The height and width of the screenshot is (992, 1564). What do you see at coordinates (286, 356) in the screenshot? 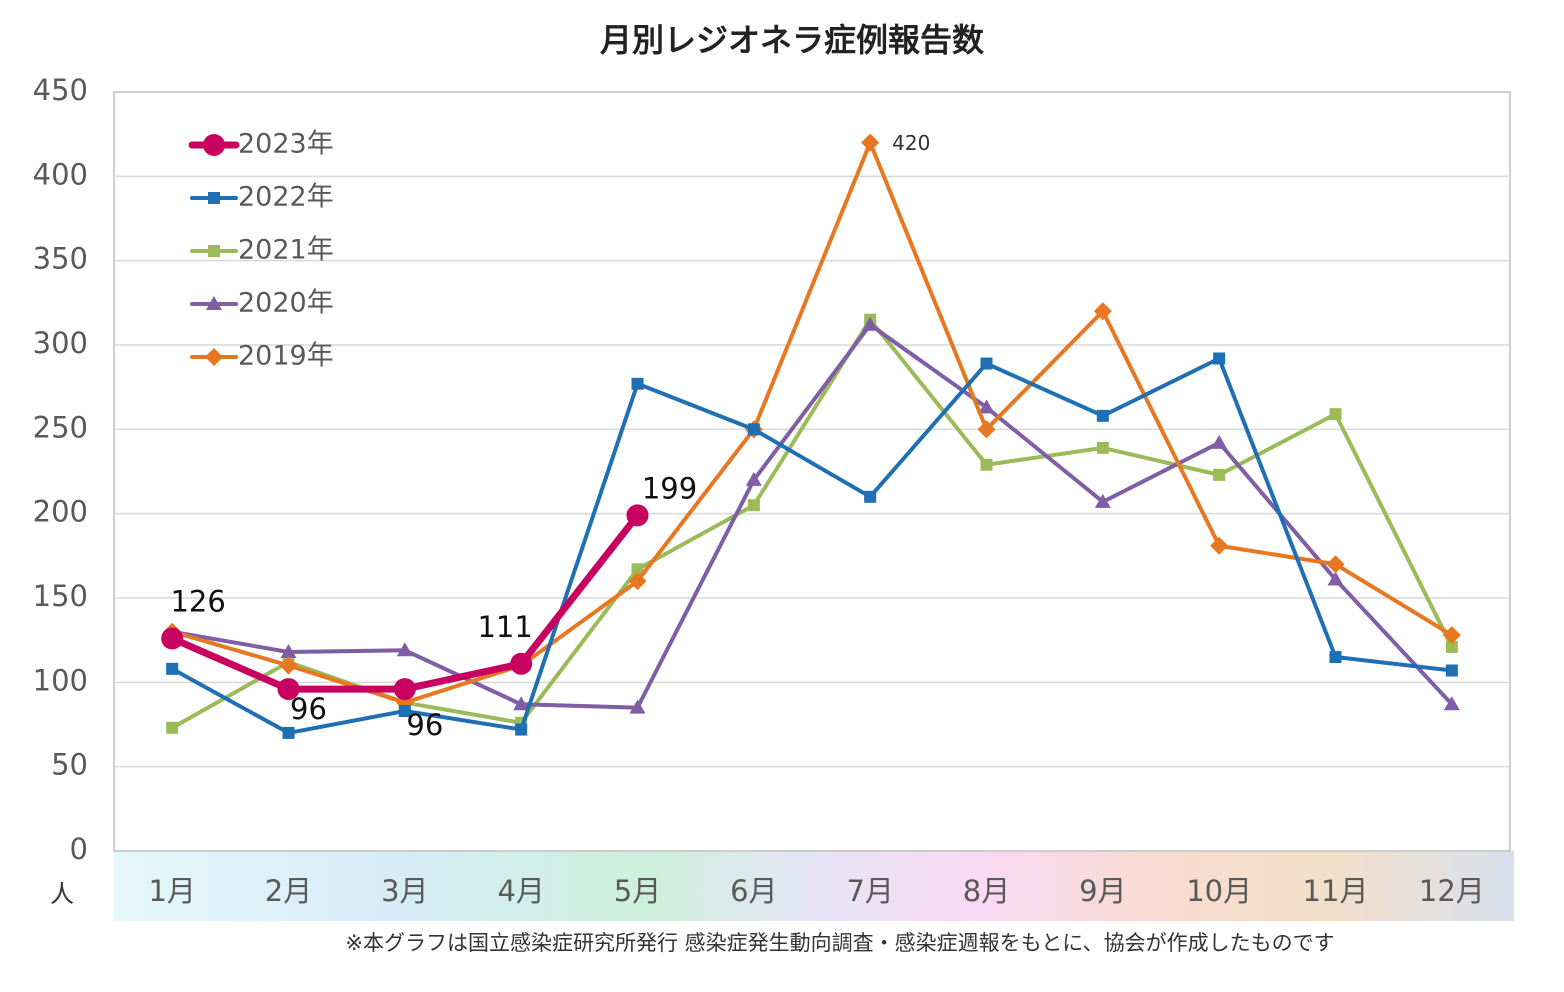
I see `legend-label: 2019年` at bounding box center [286, 356].